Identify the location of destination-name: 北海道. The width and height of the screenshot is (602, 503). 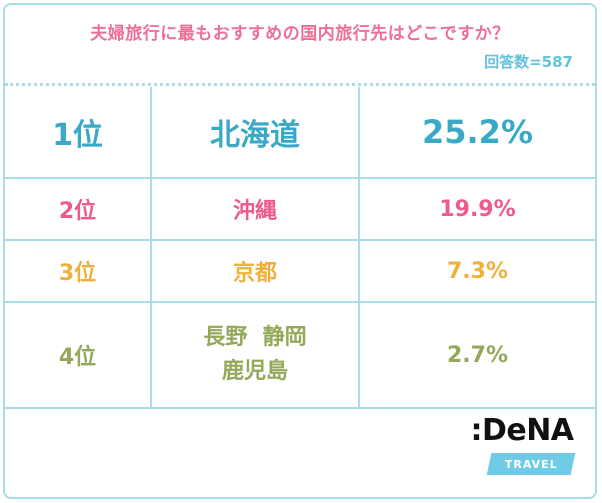
(255, 132).